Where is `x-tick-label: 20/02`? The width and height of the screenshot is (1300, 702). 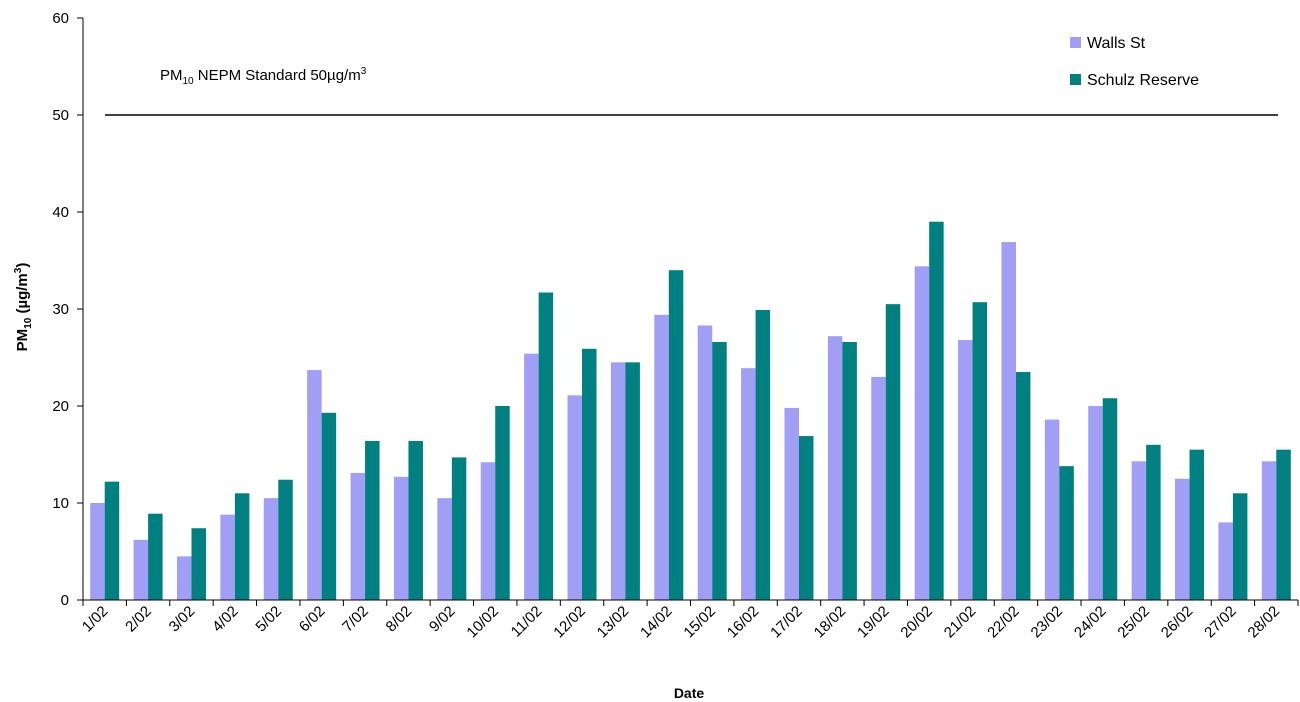 x-tick-label: 20/02 is located at coordinates (916, 622).